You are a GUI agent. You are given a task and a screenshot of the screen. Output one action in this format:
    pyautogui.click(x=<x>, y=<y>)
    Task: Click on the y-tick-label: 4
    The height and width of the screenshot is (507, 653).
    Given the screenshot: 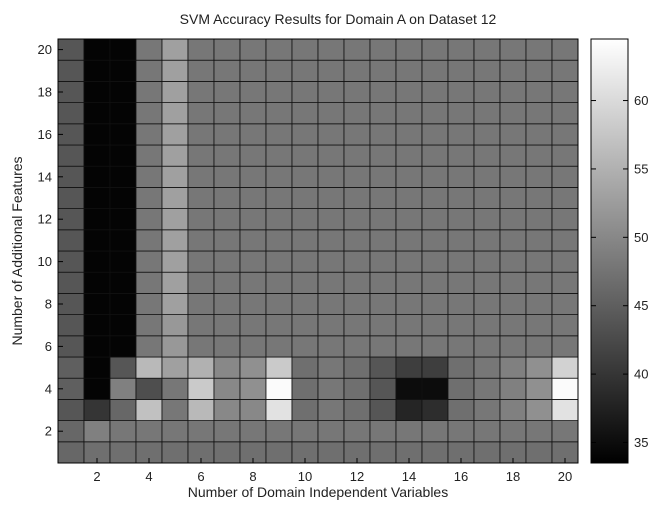 What is the action you would take?
    pyautogui.click(x=48, y=388)
    